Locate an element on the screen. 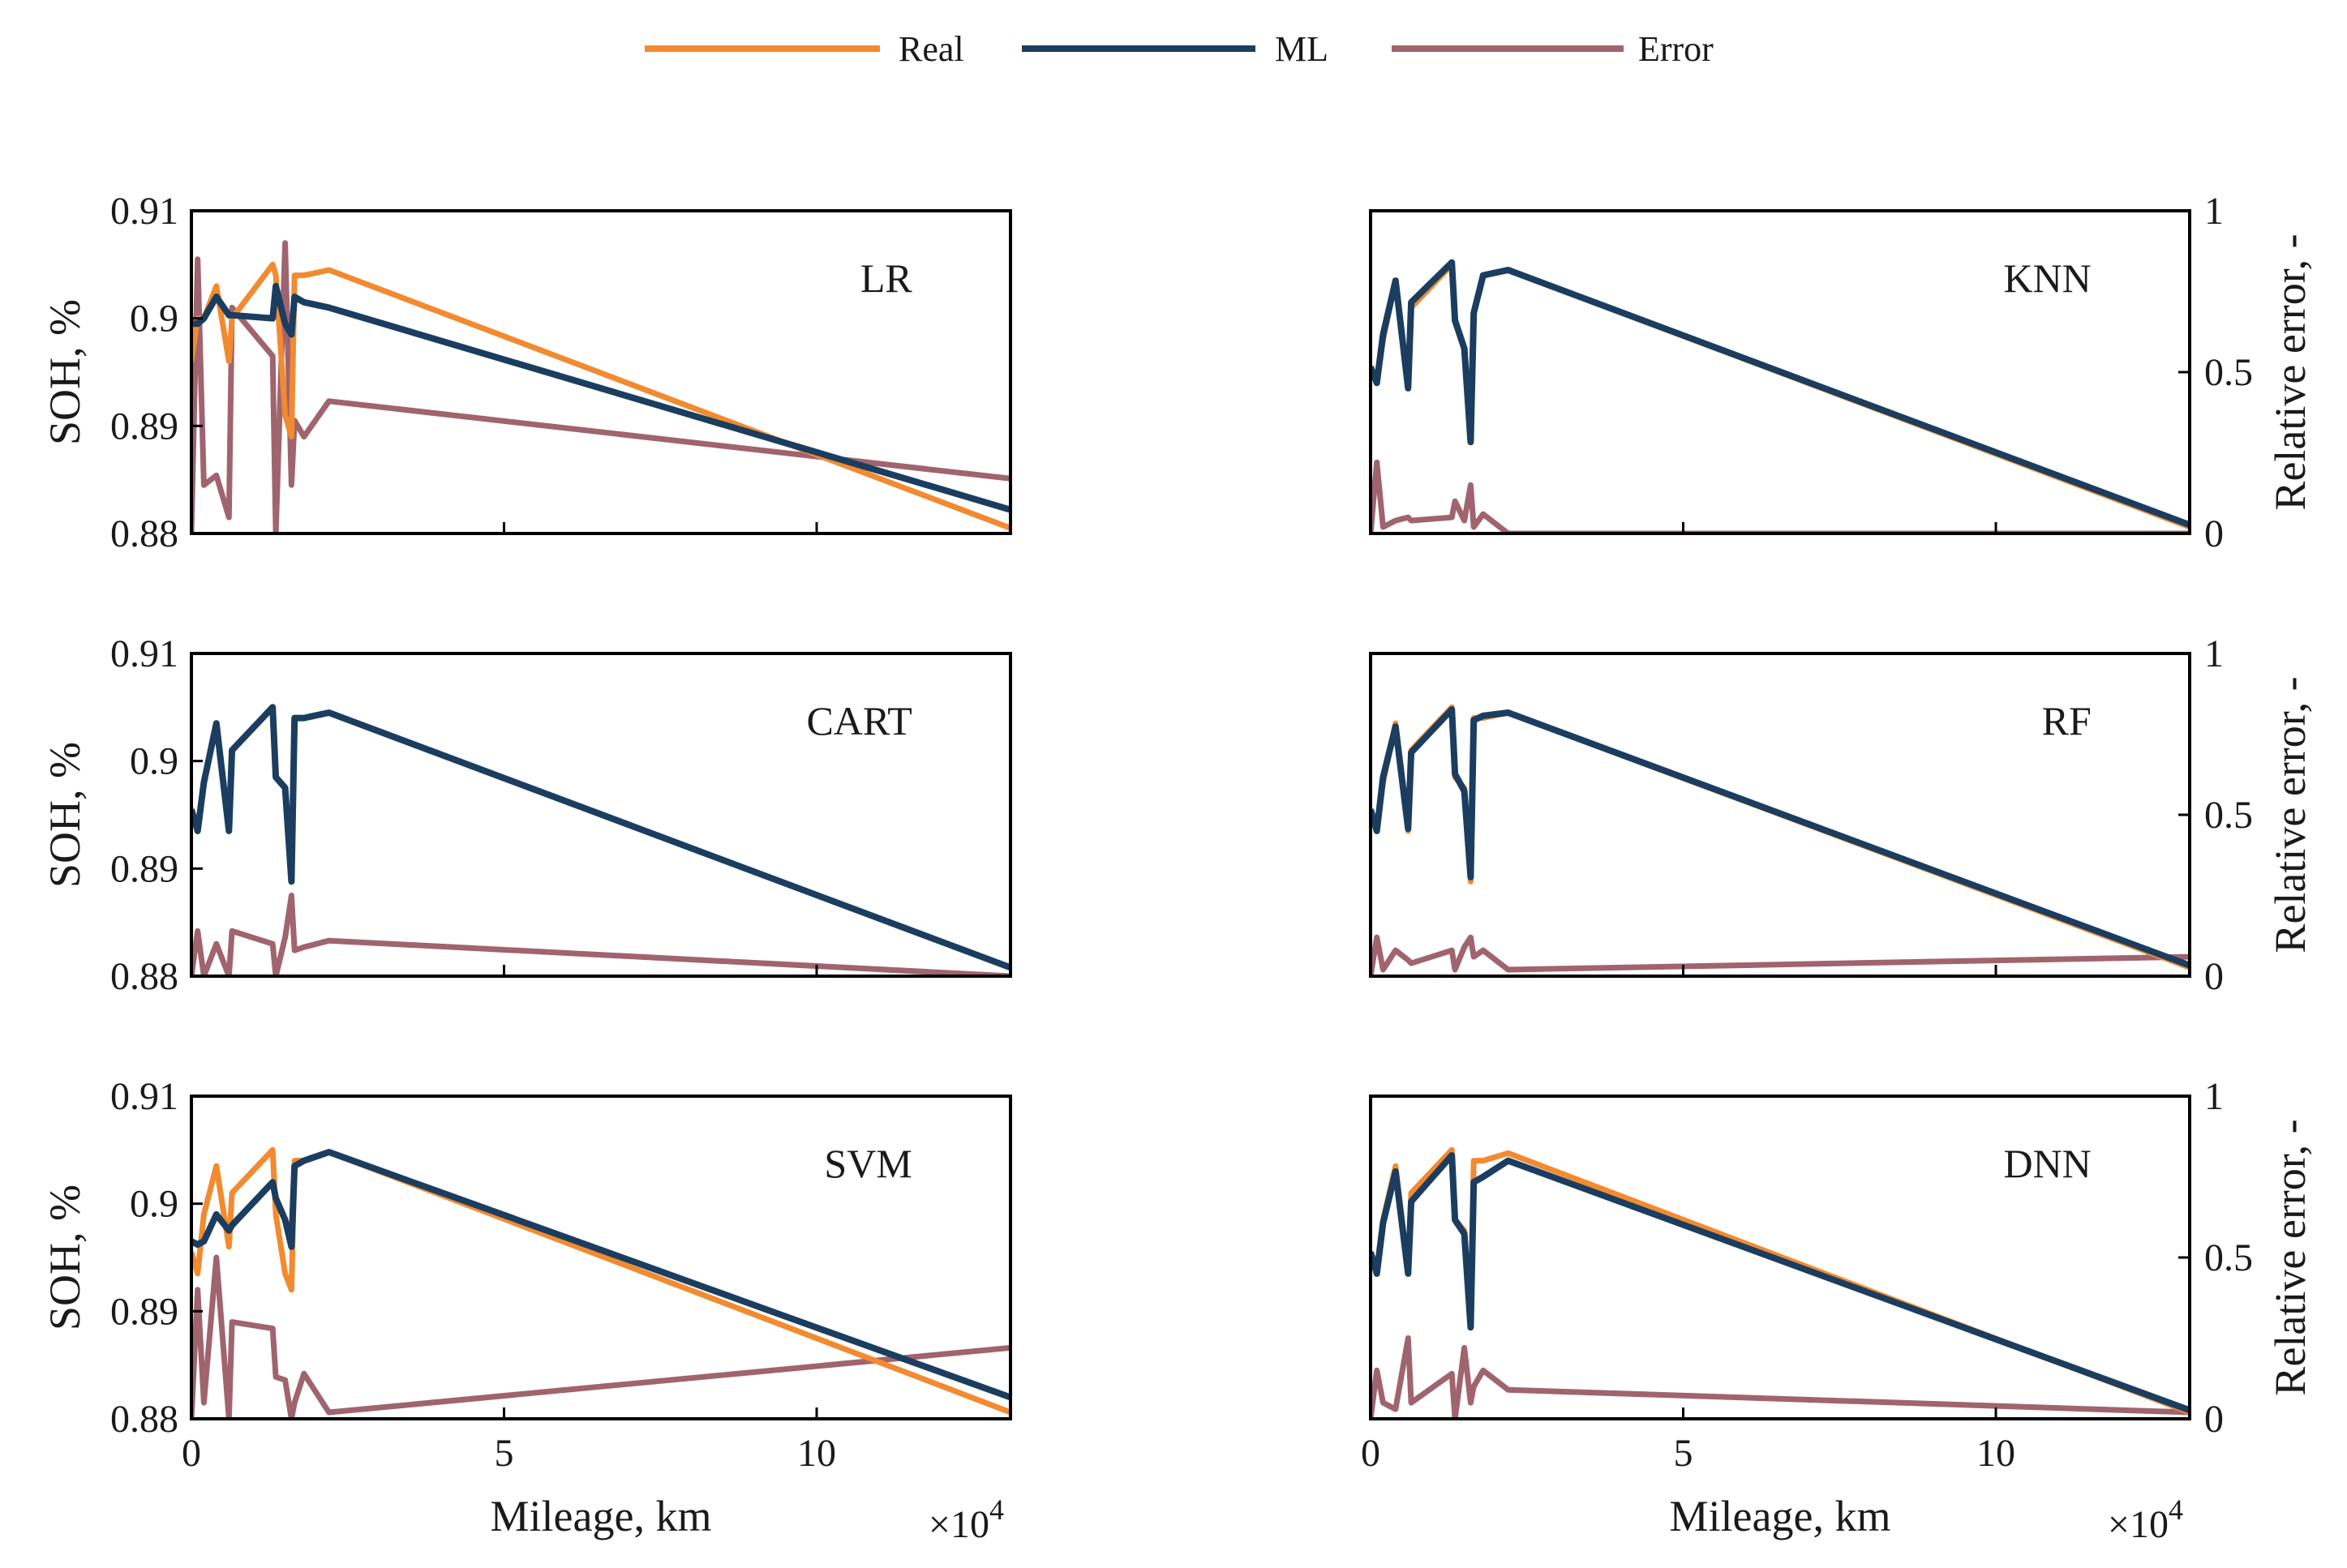 The width and height of the screenshot is (2347, 1568). panel-title: KNN is located at coordinates (2047, 278).